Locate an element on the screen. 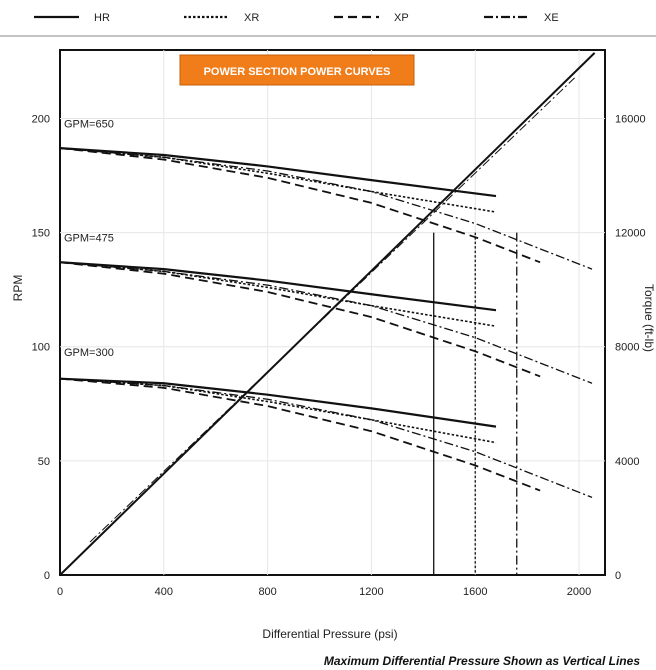 The width and height of the screenshot is (656, 670). rpm-curve-xe-gpm650 is located at coordinates (326, 208).